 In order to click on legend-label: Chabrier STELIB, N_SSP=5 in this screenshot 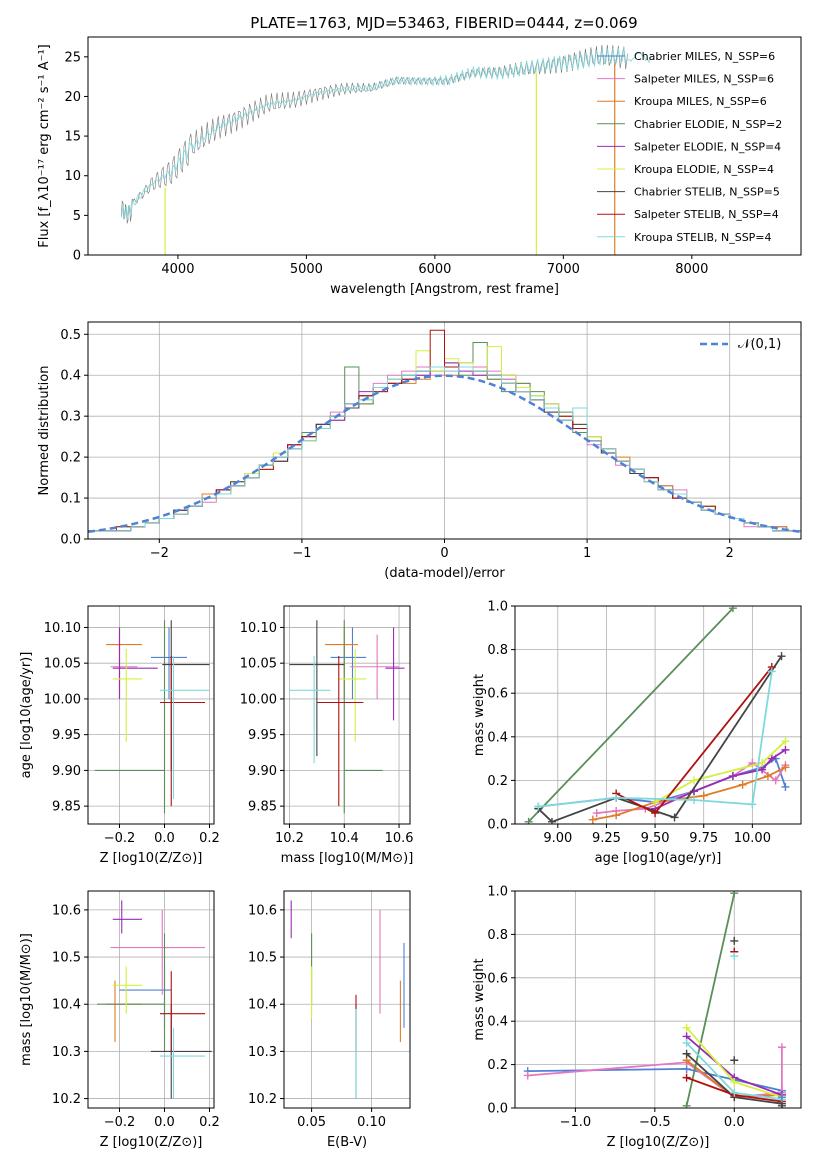, I will do `click(707, 192)`.